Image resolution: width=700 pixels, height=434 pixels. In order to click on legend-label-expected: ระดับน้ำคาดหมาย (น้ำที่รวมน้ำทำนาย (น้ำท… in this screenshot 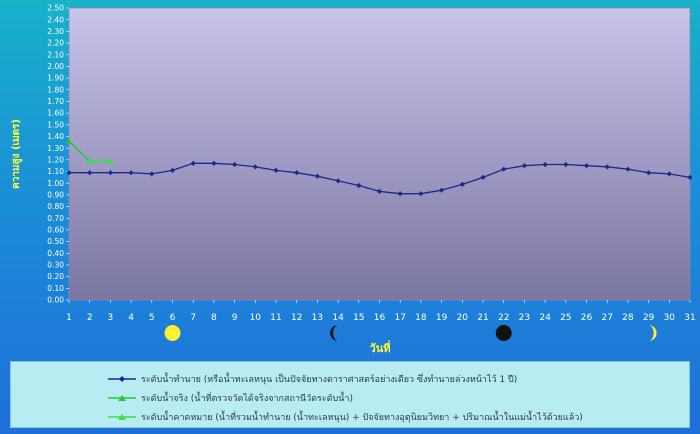, I will do `click(362, 418)`.